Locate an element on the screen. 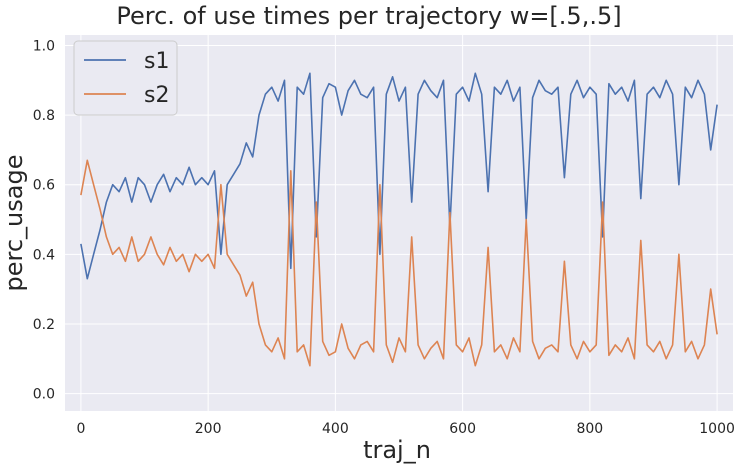 Image resolution: width=739 pixels, height=469 pixels. legend-label-s1: s1 is located at coordinates (156, 61).